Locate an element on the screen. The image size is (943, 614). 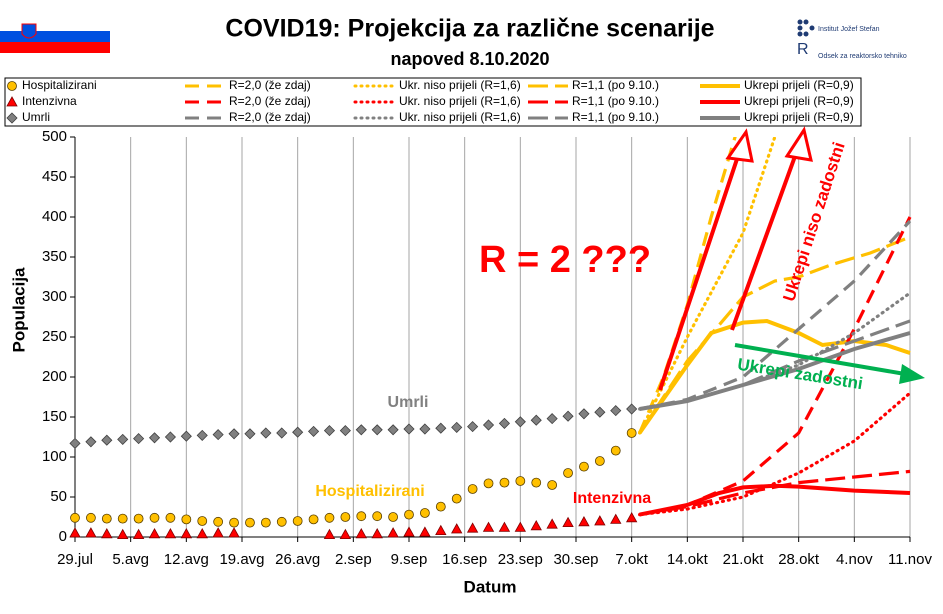
legend-item: Hospitalizirani is located at coordinates (52, 85).